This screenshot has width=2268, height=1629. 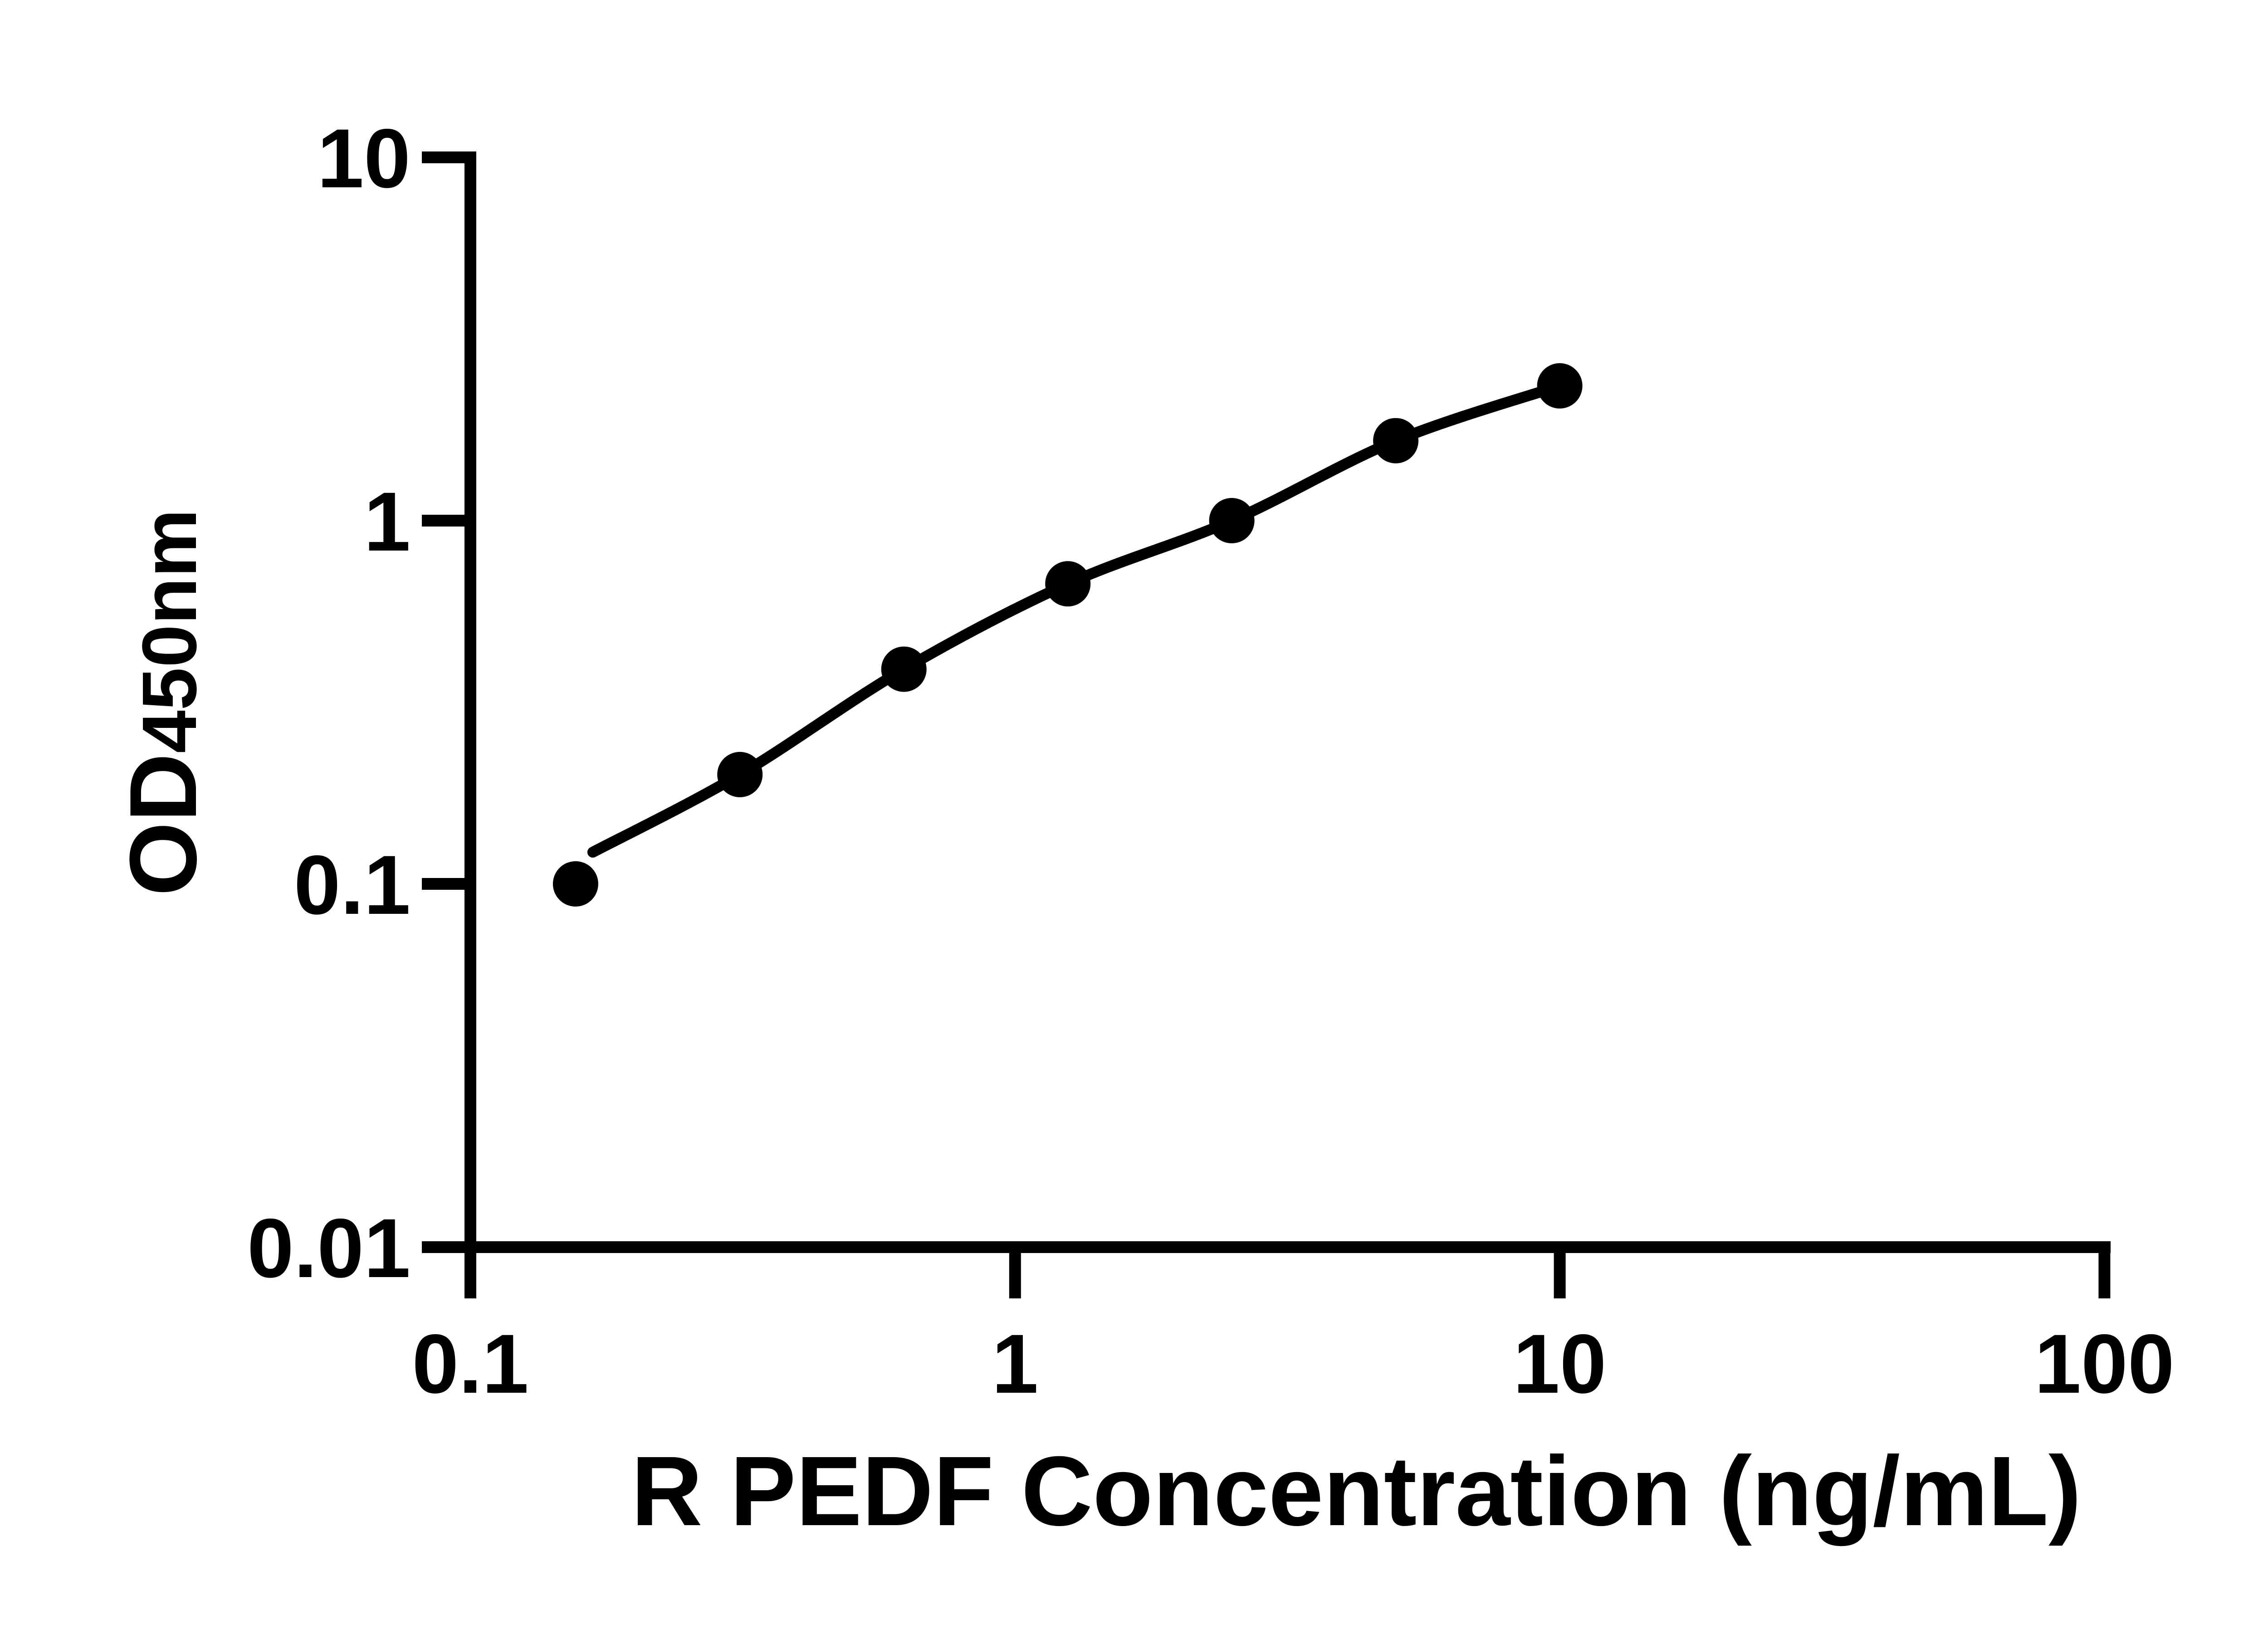 What do you see at coordinates (1356, 1491) in the screenshot?
I see `x-axis-title: R PEDF Concentration (ng/mL)` at bounding box center [1356, 1491].